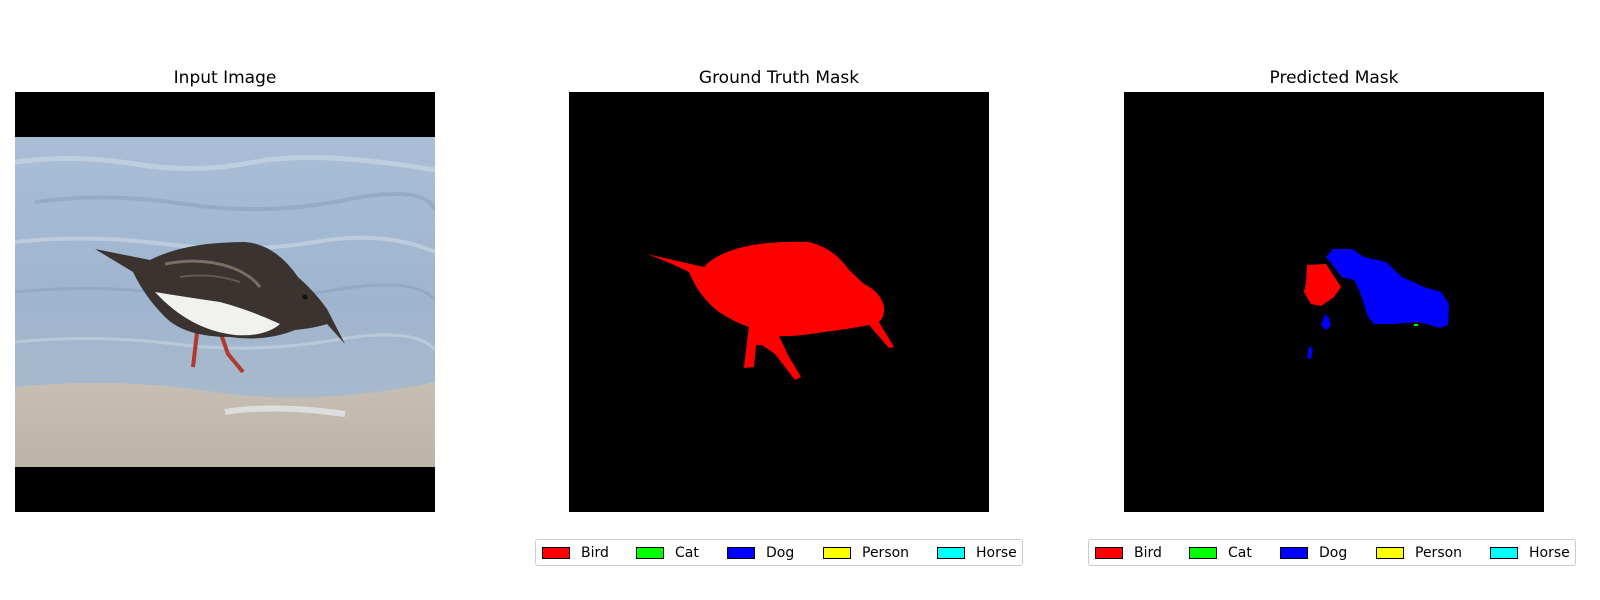 This screenshot has width=1600, height=600. What do you see at coordinates (1322, 285) in the screenshot?
I see `predicted-bird-region` at bounding box center [1322, 285].